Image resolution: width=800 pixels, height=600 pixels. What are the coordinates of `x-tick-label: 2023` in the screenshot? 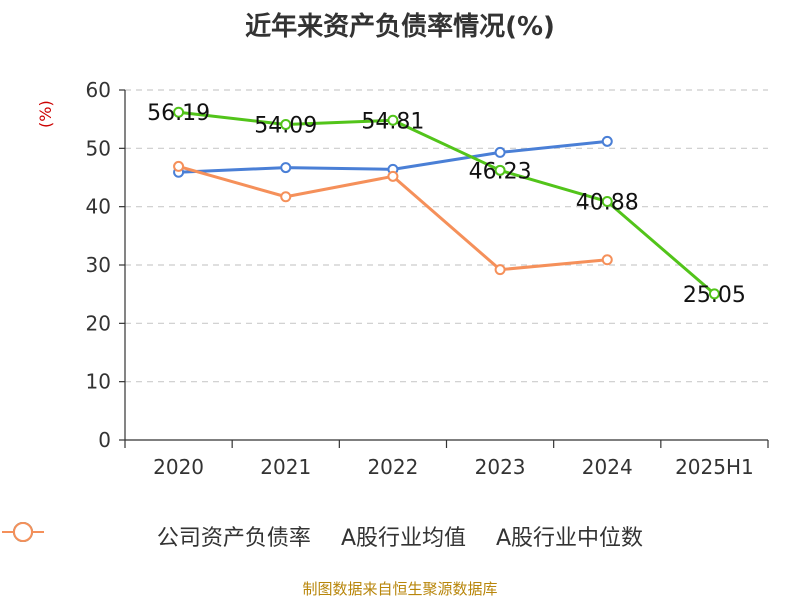 It's located at (500, 467).